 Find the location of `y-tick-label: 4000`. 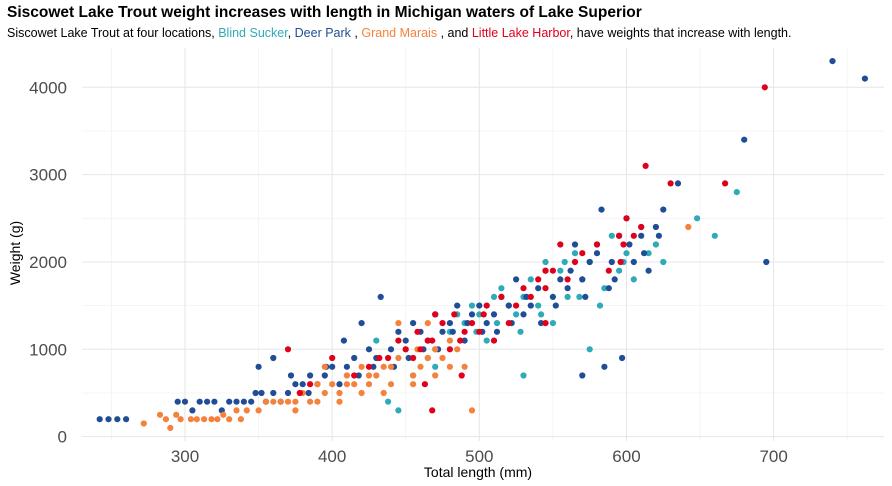

y-tick-label: 4000 is located at coordinates (48, 87).